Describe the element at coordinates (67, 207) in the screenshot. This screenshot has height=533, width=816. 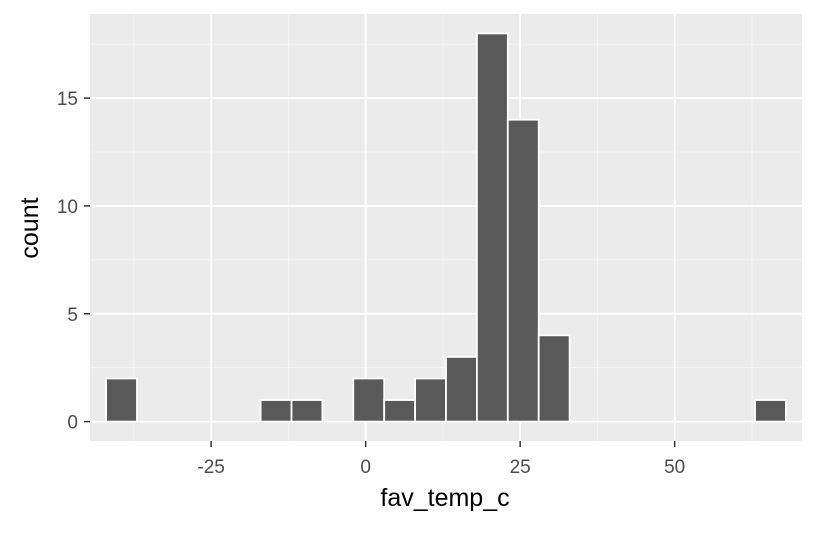
I see `y-tick-label: 10` at that location.